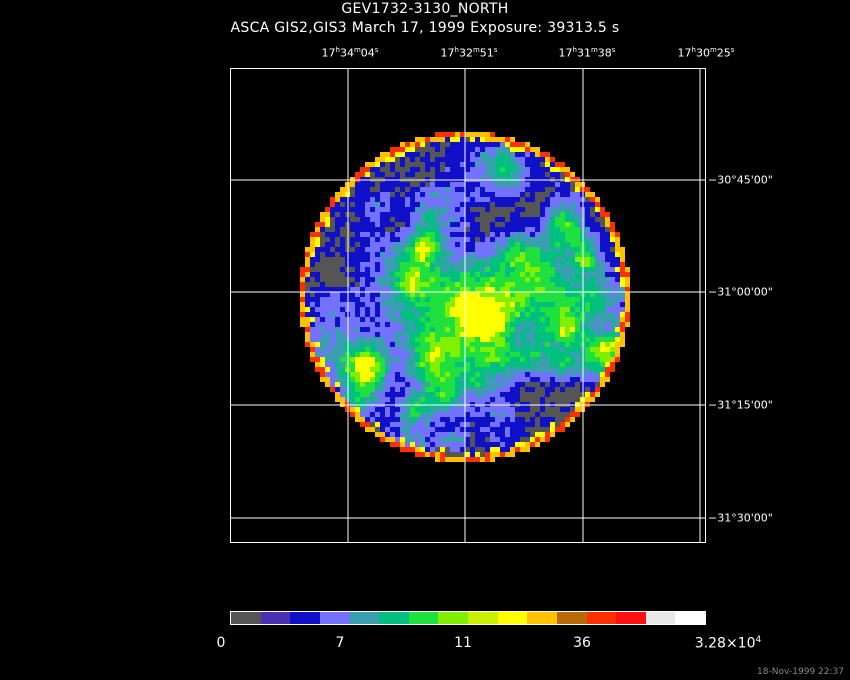  What do you see at coordinates (469, 53) in the screenshot?
I see `ra-label-2: 17h32m51s` at bounding box center [469, 53].